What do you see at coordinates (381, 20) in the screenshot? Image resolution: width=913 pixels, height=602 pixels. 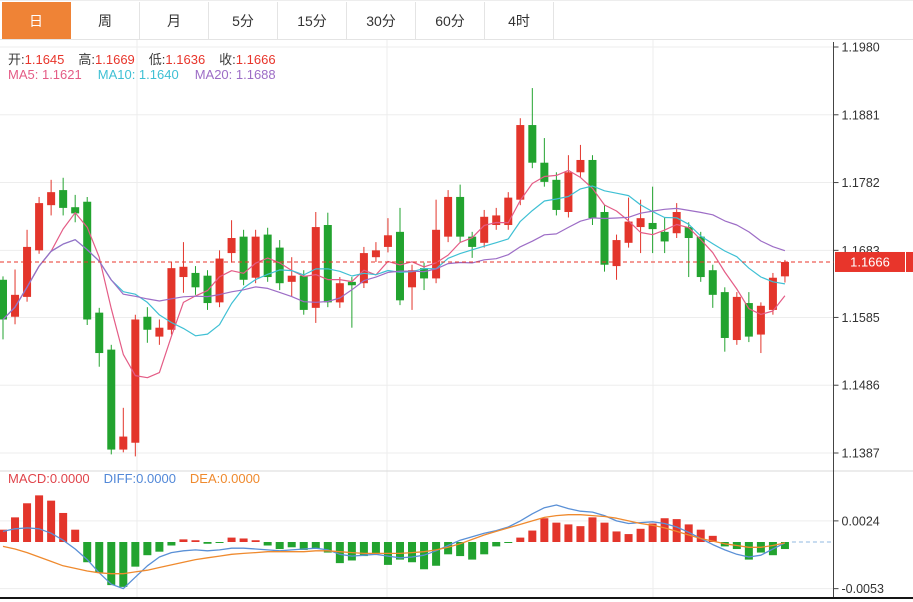 I see `tab-30min: 30分` at bounding box center [381, 20].